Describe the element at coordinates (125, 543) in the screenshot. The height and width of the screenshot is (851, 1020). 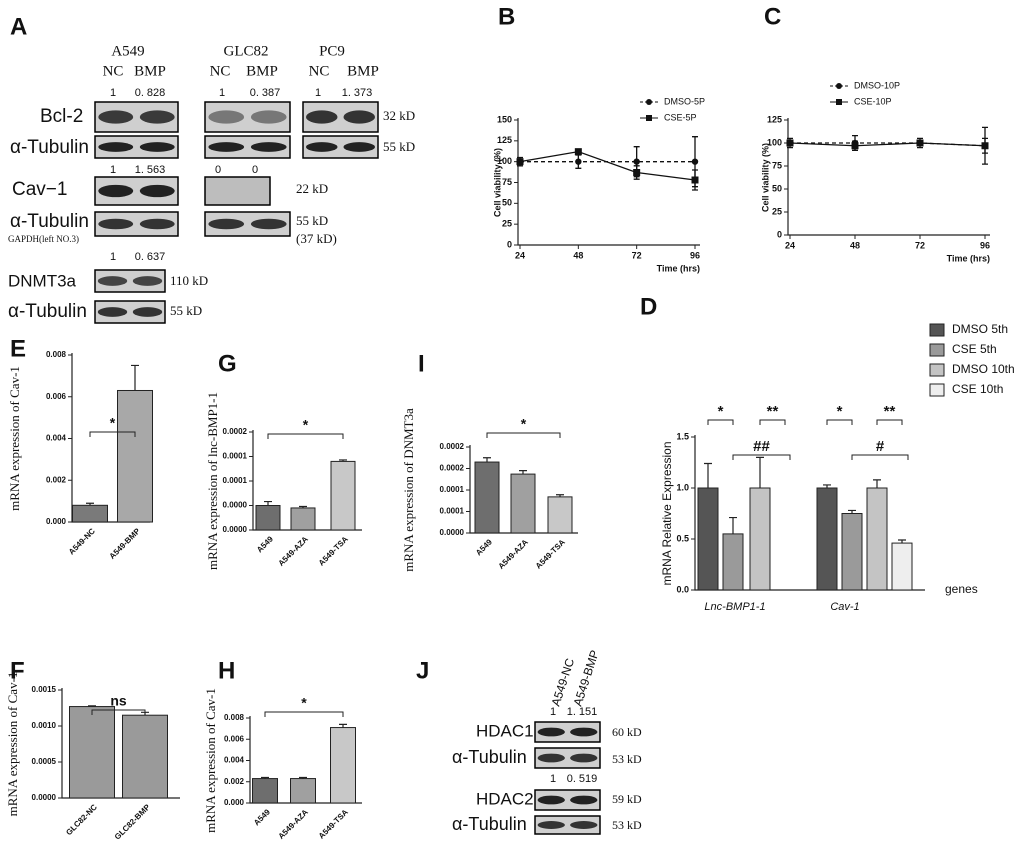
I see `x-tick-label: A549-BMP` at that location.